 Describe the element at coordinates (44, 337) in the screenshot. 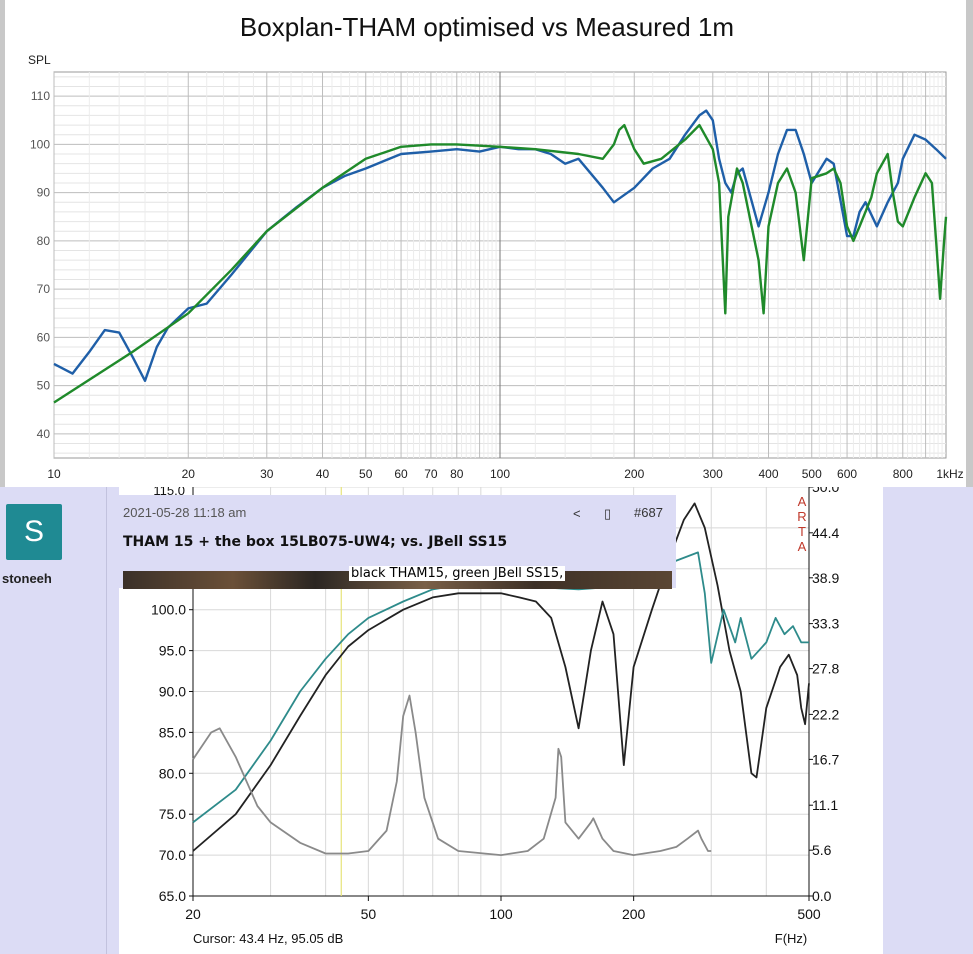

I see `top-y-tick-label: 60` at that location.